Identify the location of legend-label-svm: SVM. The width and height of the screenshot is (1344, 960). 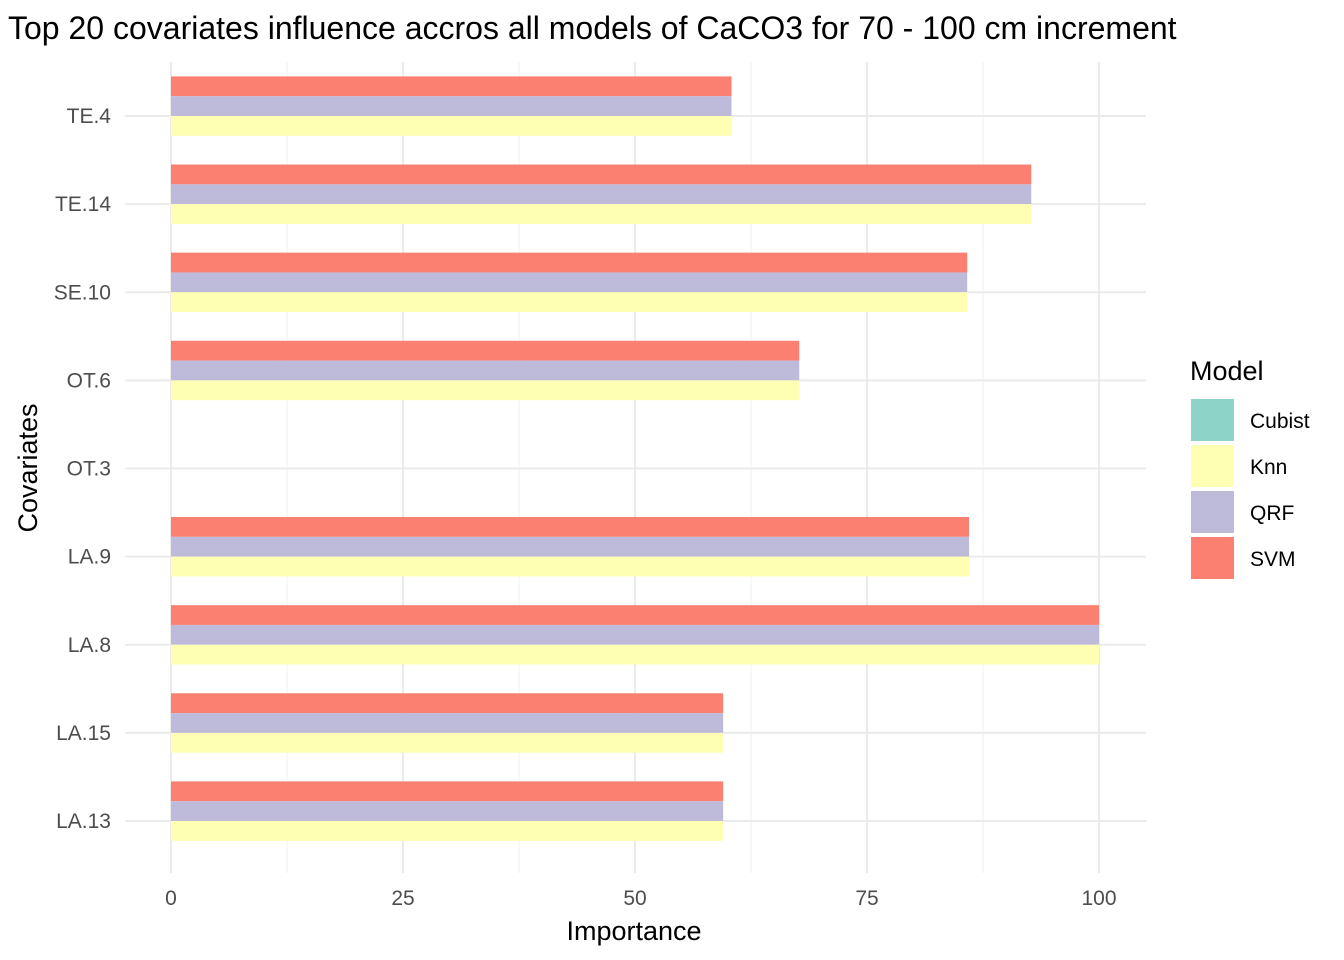
(1273, 559).